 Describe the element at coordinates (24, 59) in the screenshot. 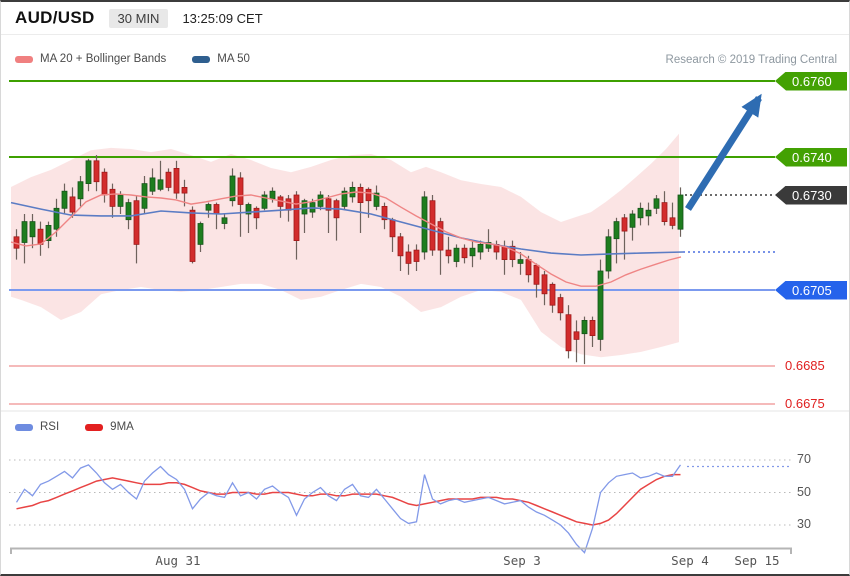

I see `ma20-bollinger-swatch` at that location.